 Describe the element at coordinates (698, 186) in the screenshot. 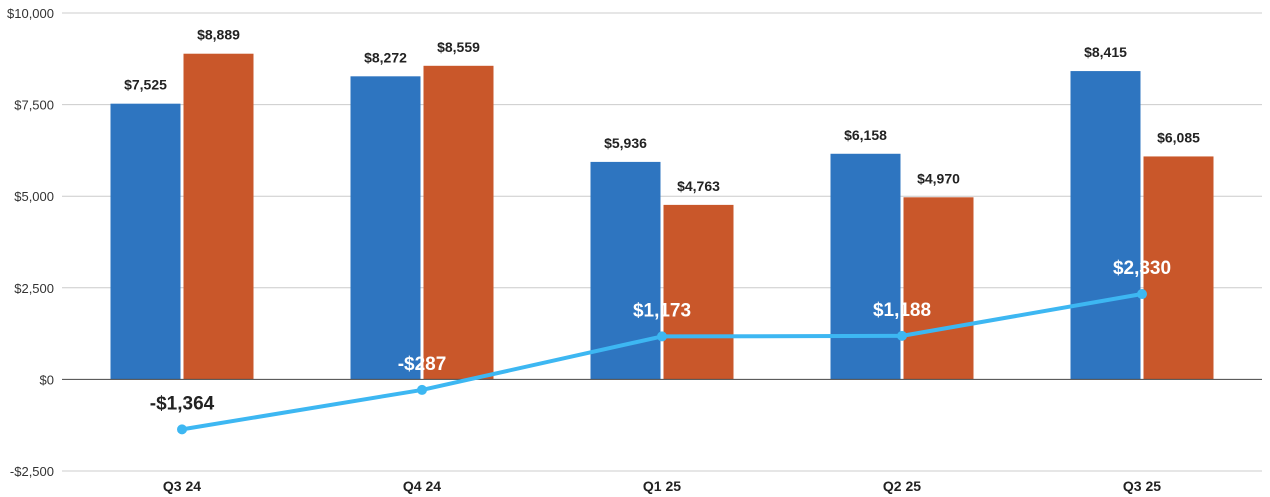

I see `bar-data-label: $4,763` at that location.